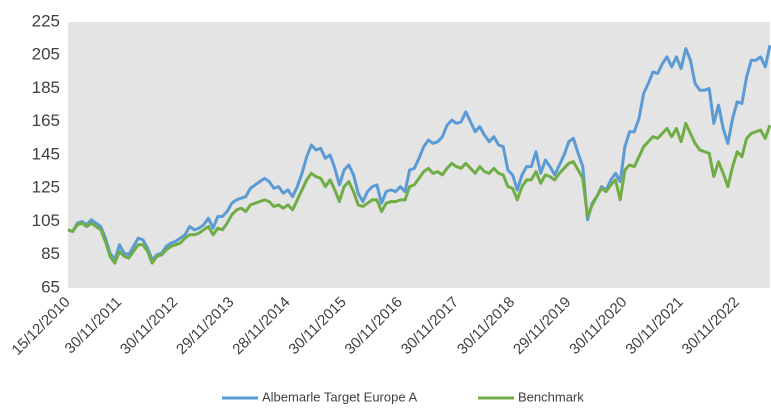 Image resolution: width=771 pixels, height=415 pixels. What do you see at coordinates (46, 187) in the screenshot?
I see `y-tick-label: 125` at bounding box center [46, 187].